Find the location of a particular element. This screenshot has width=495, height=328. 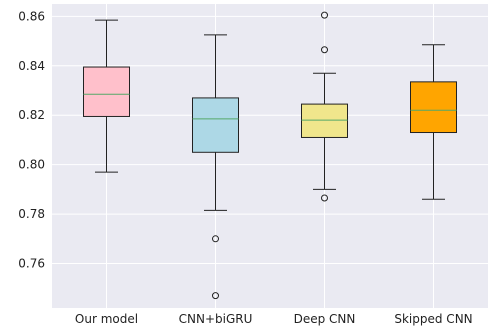

y-tick-label: 0.76 is located at coordinates (31, 264).